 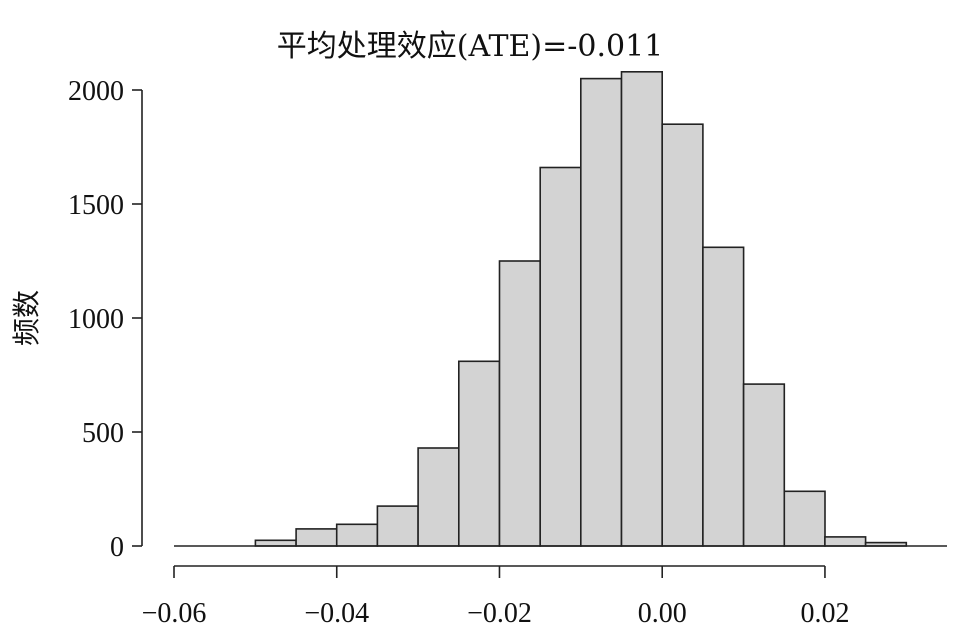 I want to click on x-tick-label: 0.00, so click(x=662, y=613).